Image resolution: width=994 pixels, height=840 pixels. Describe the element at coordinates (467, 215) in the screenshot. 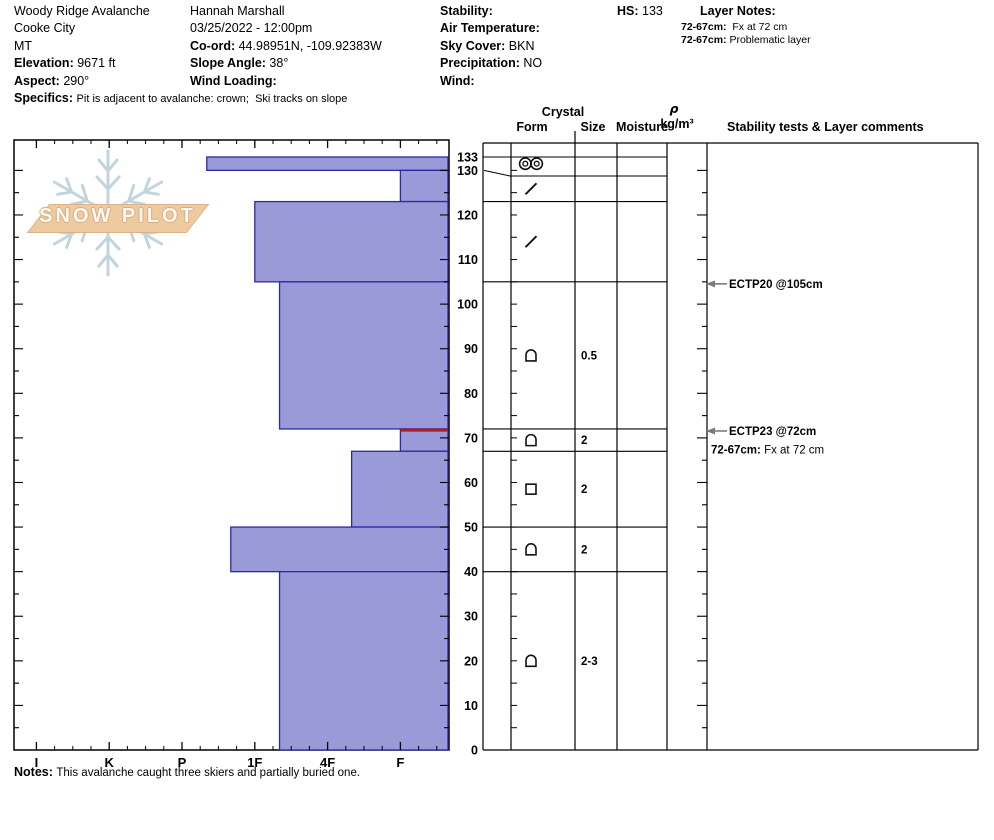

I see `depth-label: 120` at that location.